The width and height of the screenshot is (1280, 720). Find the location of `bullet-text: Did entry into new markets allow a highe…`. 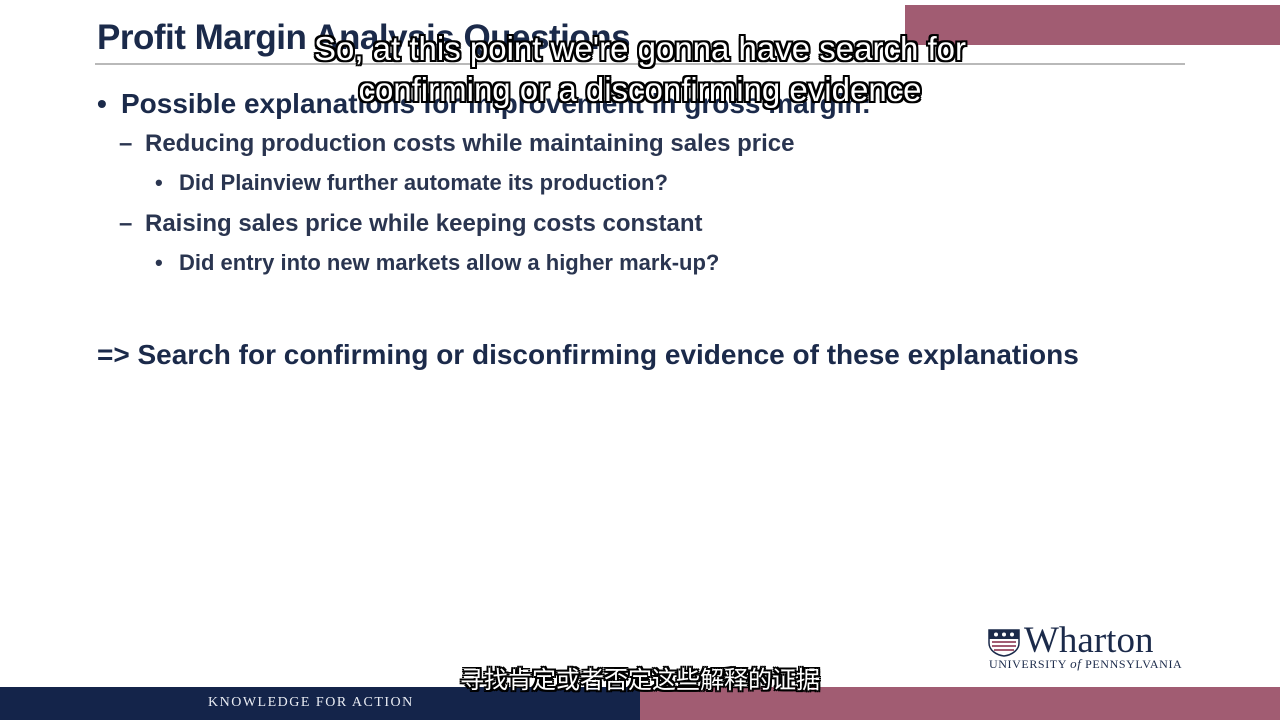

bullet-text: Did entry into new markets allow a highe… is located at coordinates (449, 262).